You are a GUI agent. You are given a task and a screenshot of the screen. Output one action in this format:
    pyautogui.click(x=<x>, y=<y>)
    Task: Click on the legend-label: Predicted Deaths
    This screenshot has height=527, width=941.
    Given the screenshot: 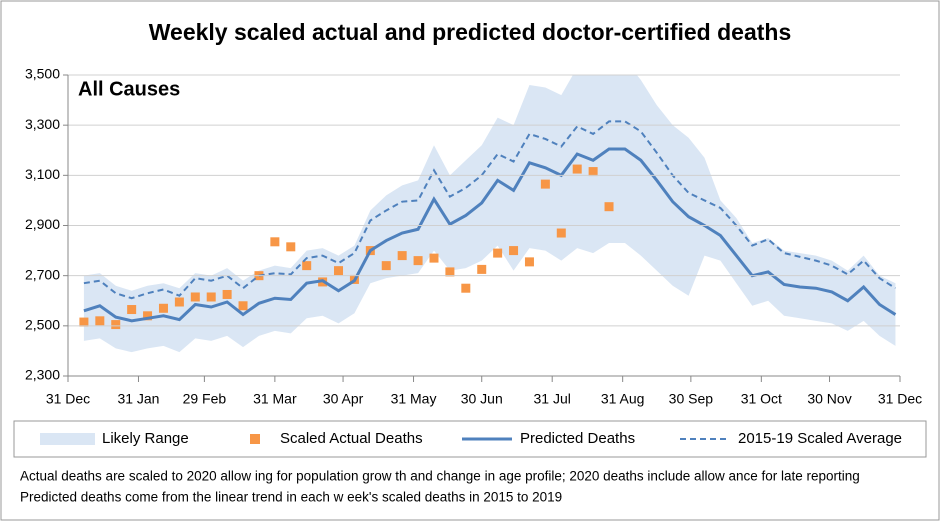 What is the action you would take?
    pyautogui.click(x=577, y=438)
    